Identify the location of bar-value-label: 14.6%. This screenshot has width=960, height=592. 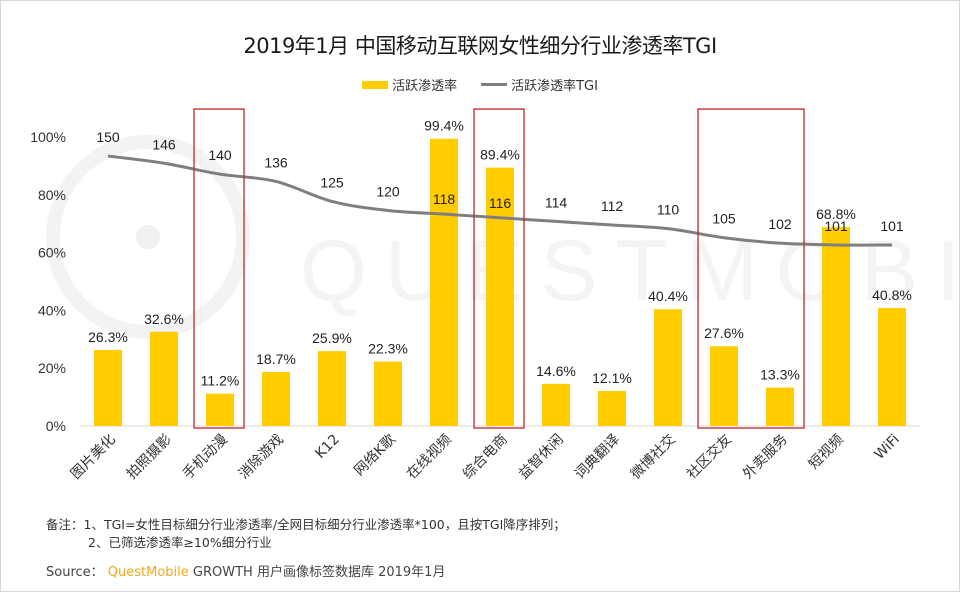
(556, 371).